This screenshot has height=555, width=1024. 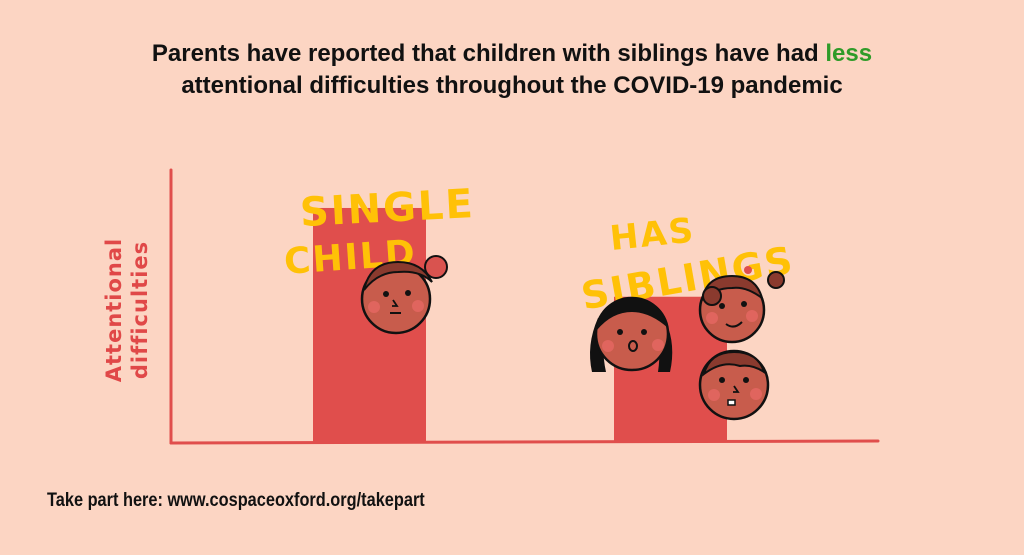 I want to click on bar-label-has-siblings-line-1: HAS, so click(x=652, y=234).